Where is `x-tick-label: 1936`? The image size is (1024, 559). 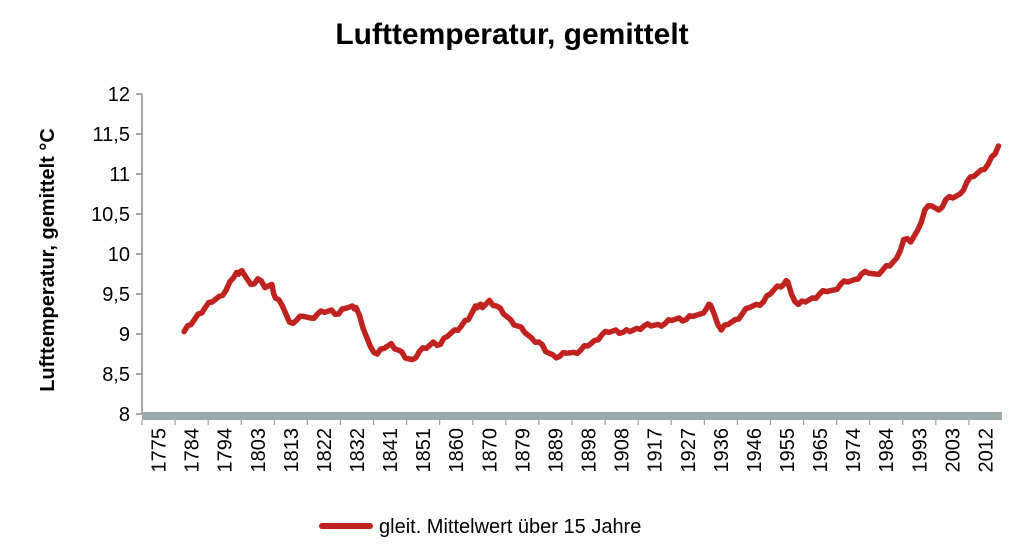 x-tick-label: 1936 is located at coordinates (722, 450).